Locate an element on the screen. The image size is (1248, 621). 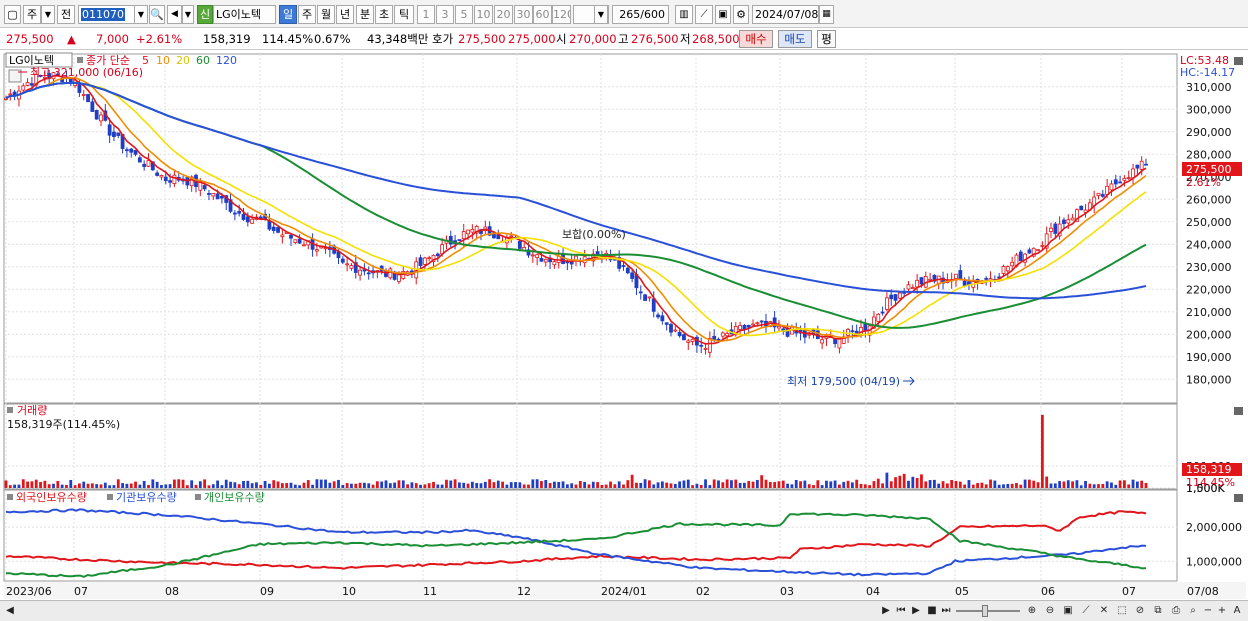
interval-10: 10 is located at coordinates (483, 14).